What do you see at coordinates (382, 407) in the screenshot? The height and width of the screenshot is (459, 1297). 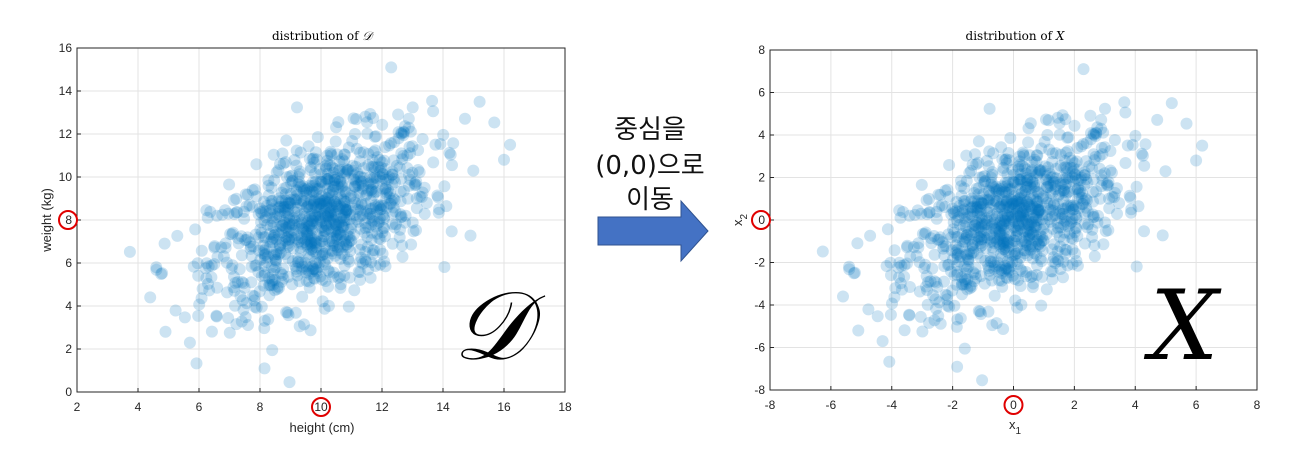 I see `x-tick-label: 12` at bounding box center [382, 407].